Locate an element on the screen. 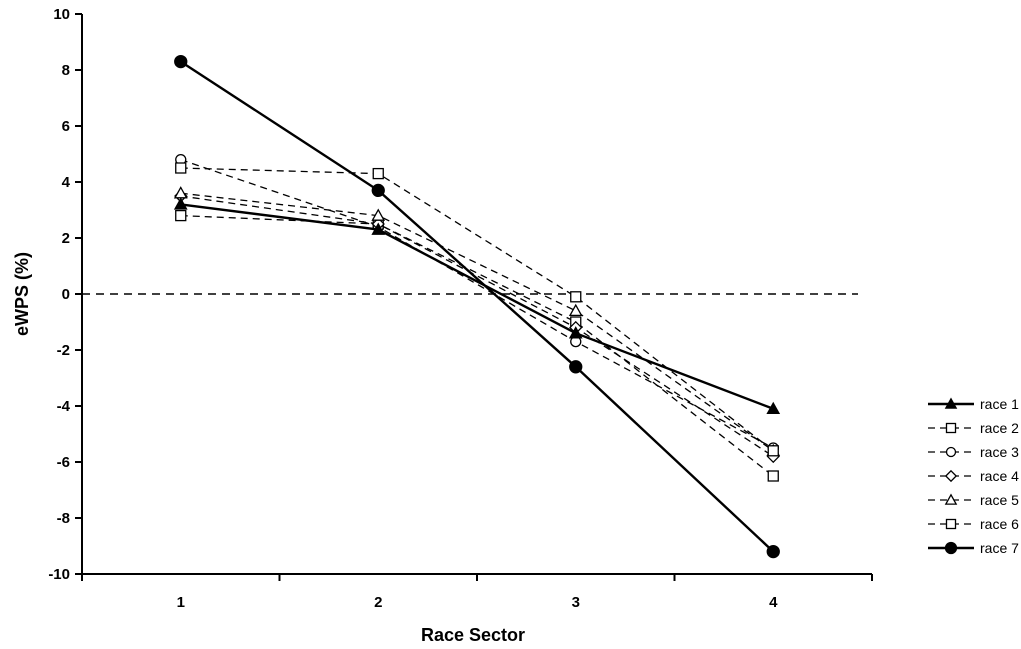 This screenshot has width=1021, height=649. legend-label: race 7 is located at coordinates (999, 548).